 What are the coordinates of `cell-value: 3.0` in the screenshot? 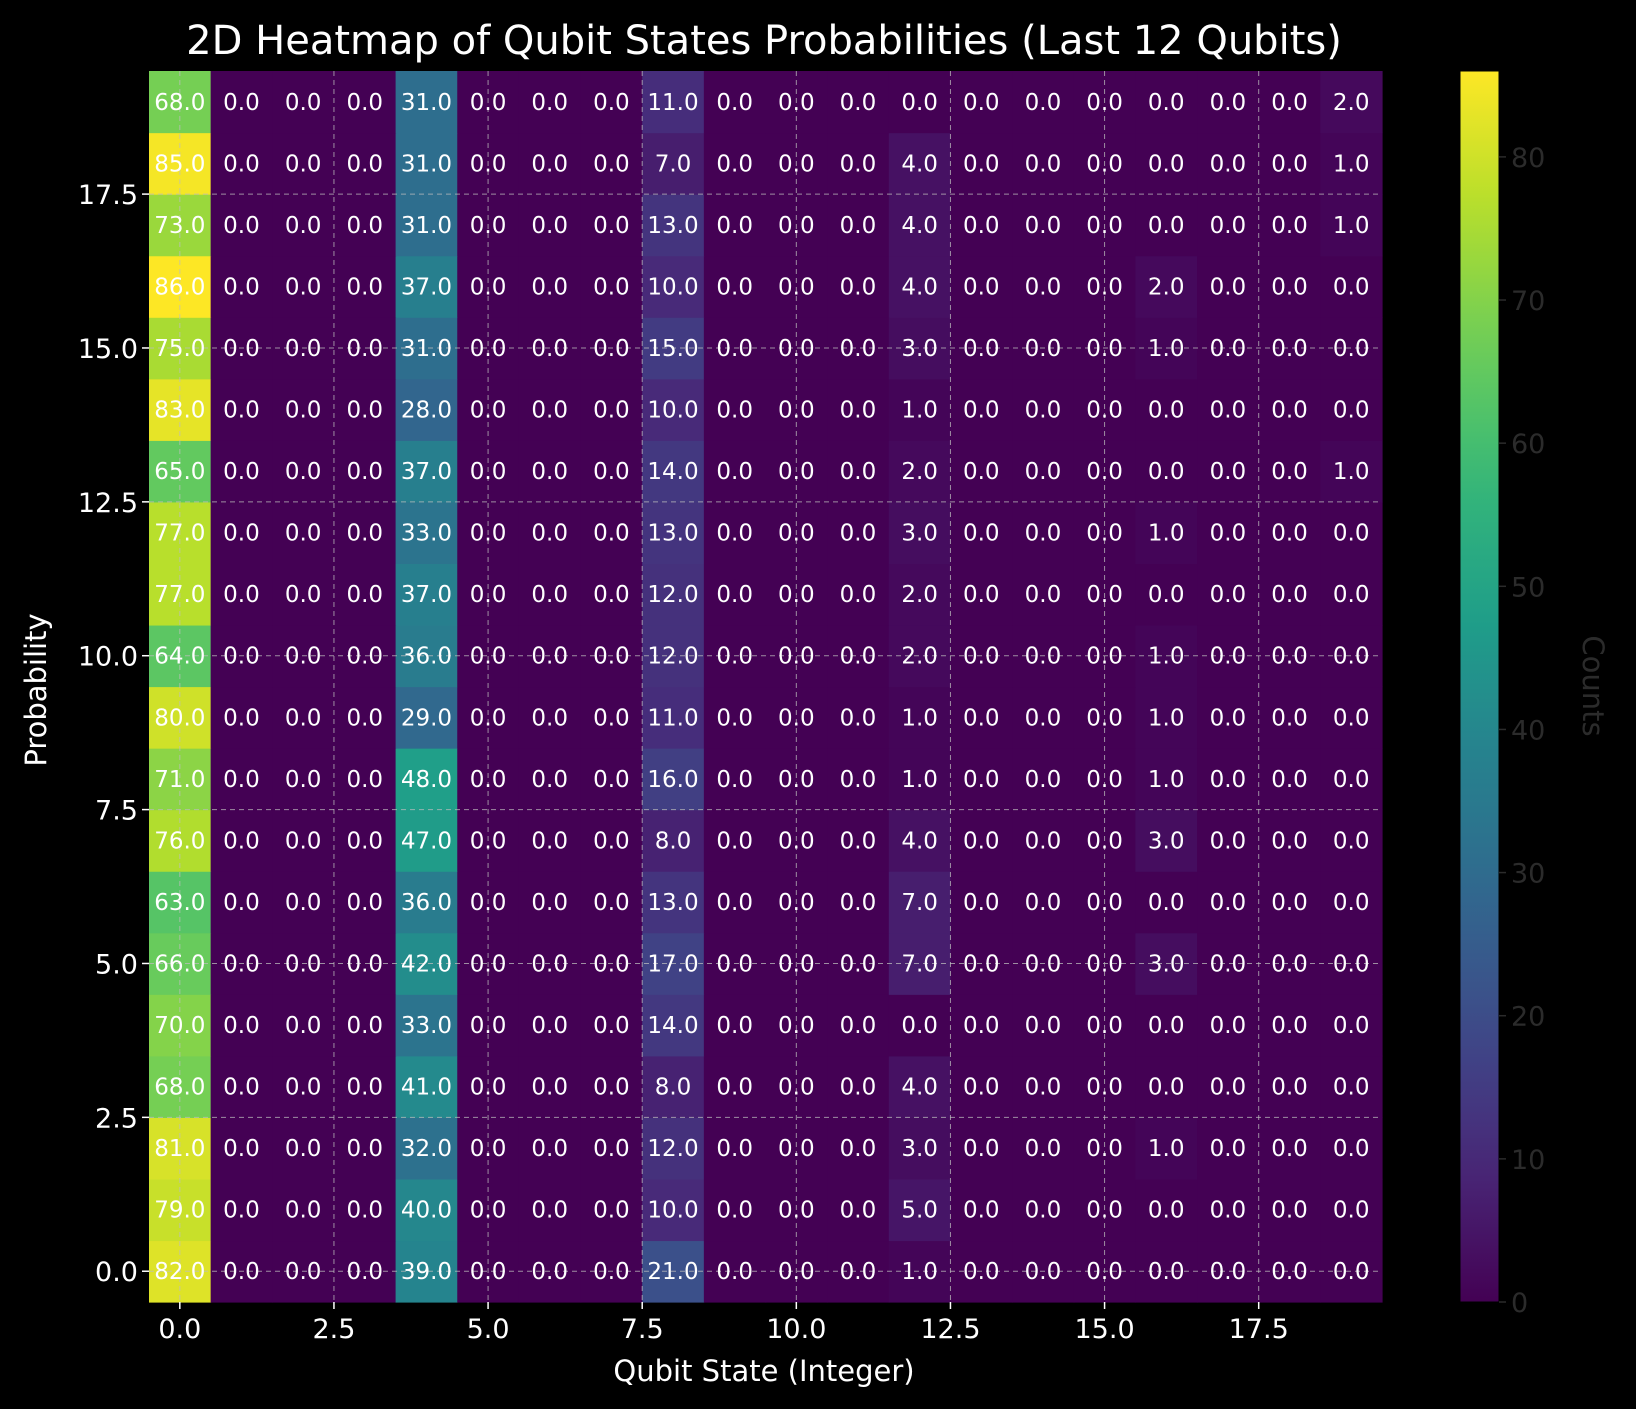 It's located at (919, 1149).